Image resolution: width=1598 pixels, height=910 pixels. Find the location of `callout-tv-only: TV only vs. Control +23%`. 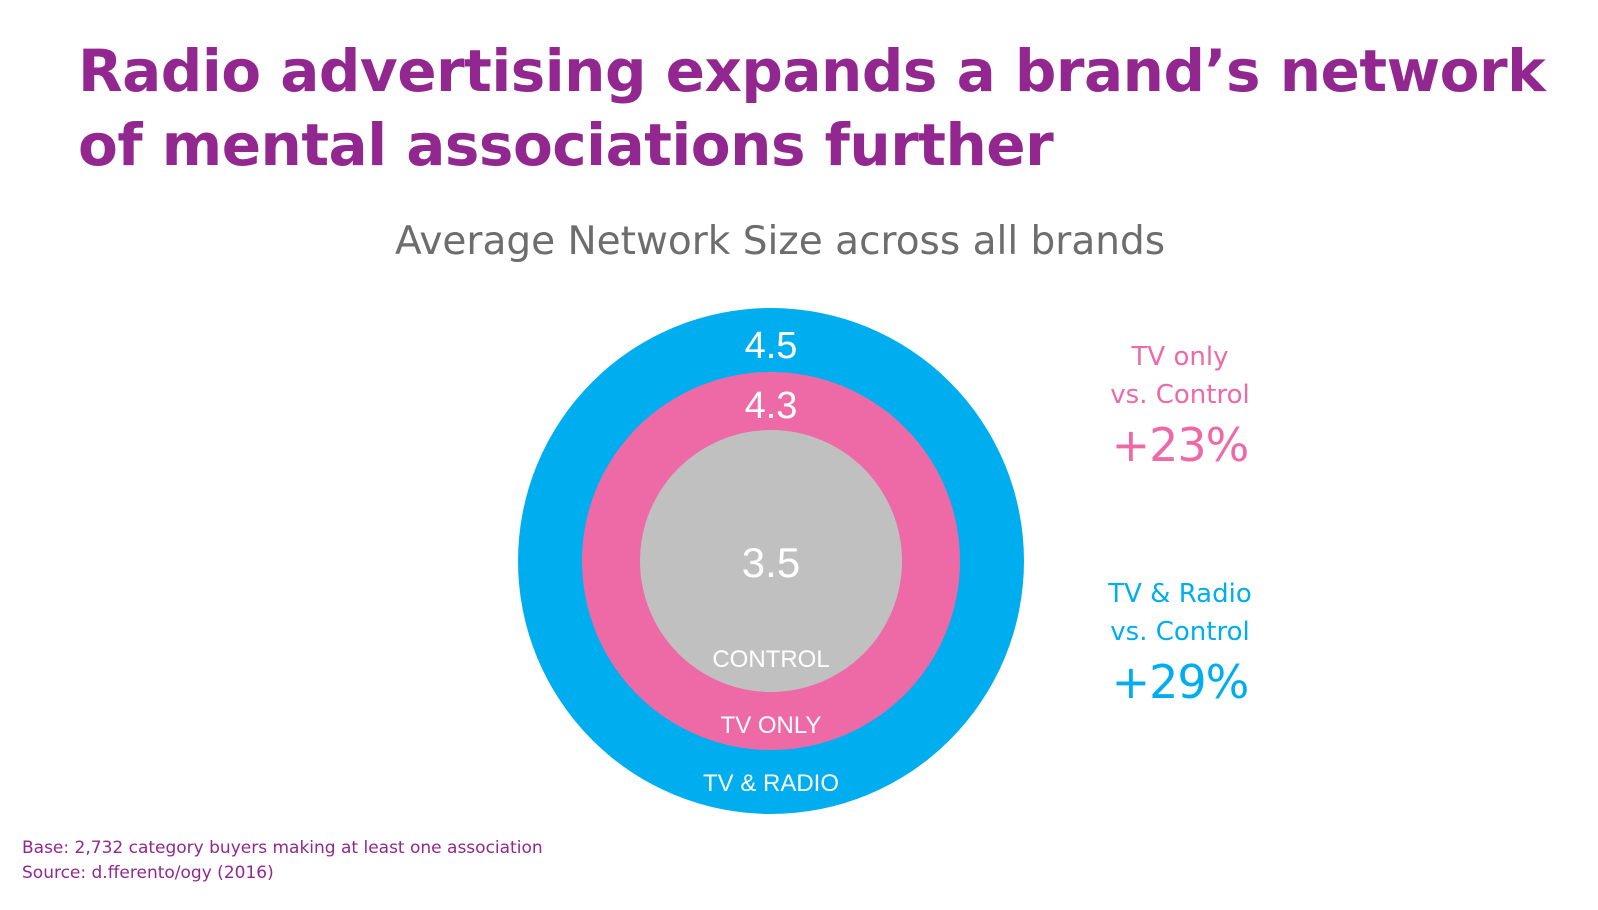

callout-tv-only: TV only vs. Control +23% is located at coordinates (1180, 407).